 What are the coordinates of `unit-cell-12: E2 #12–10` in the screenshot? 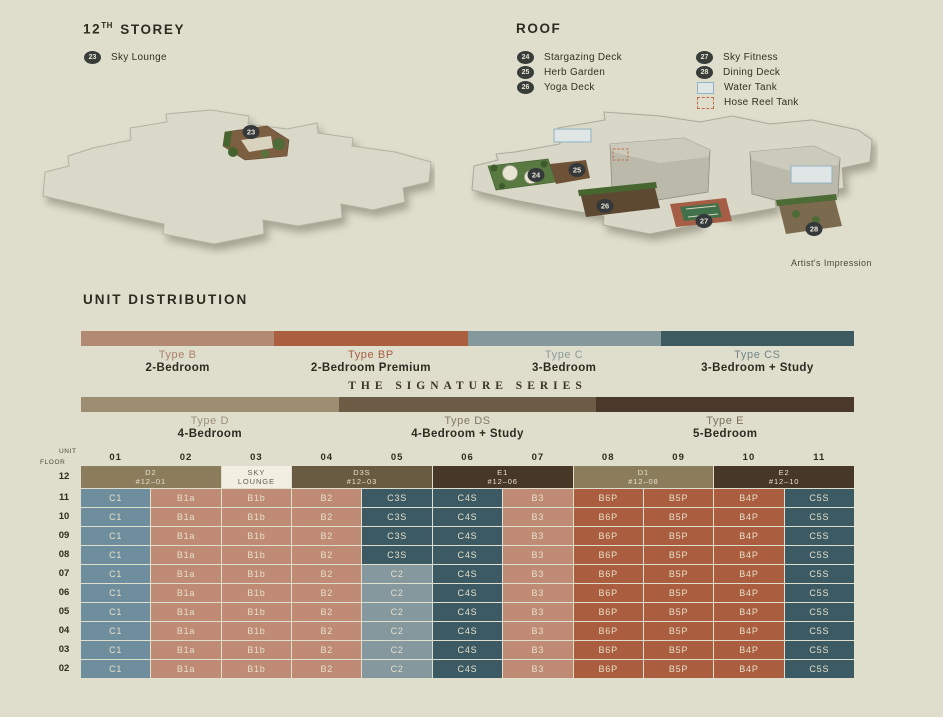 It's located at (784, 477).